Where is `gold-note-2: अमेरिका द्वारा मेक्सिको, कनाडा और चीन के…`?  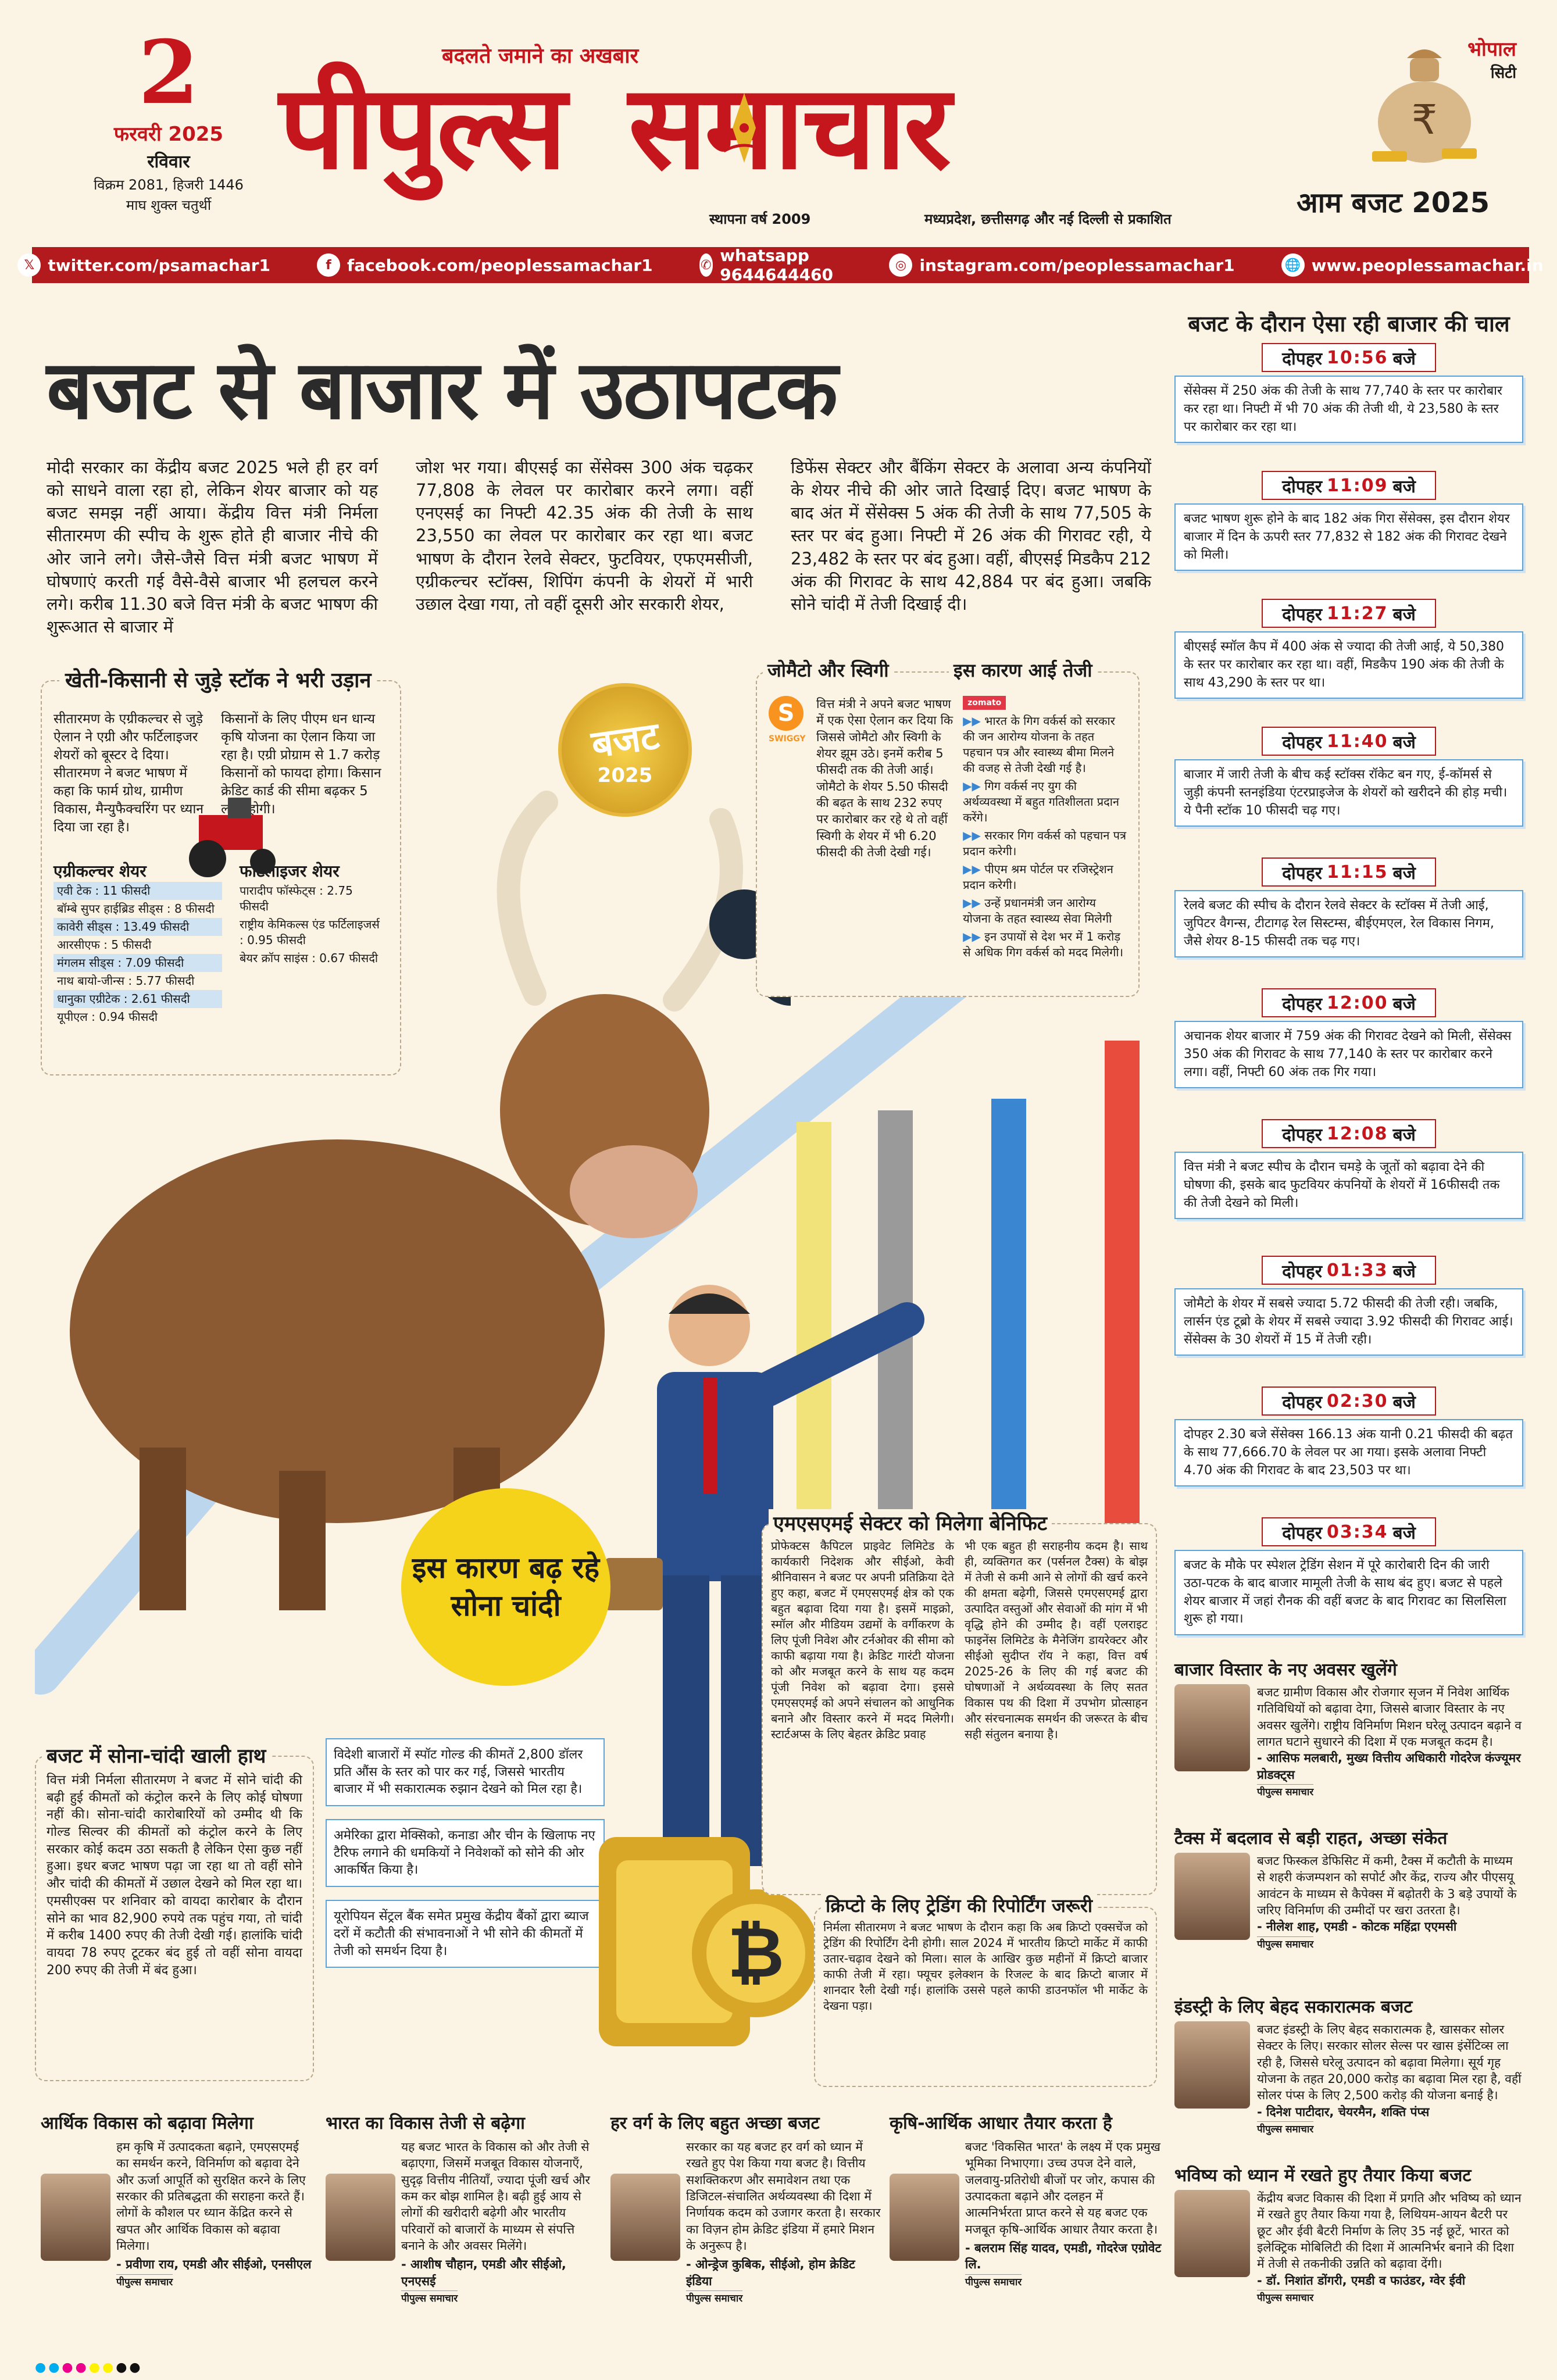
gold-note-2: अमेरिका द्वारा मेक्सिको, कनाडा और चीन के… is located at coordinates (466, 1854).